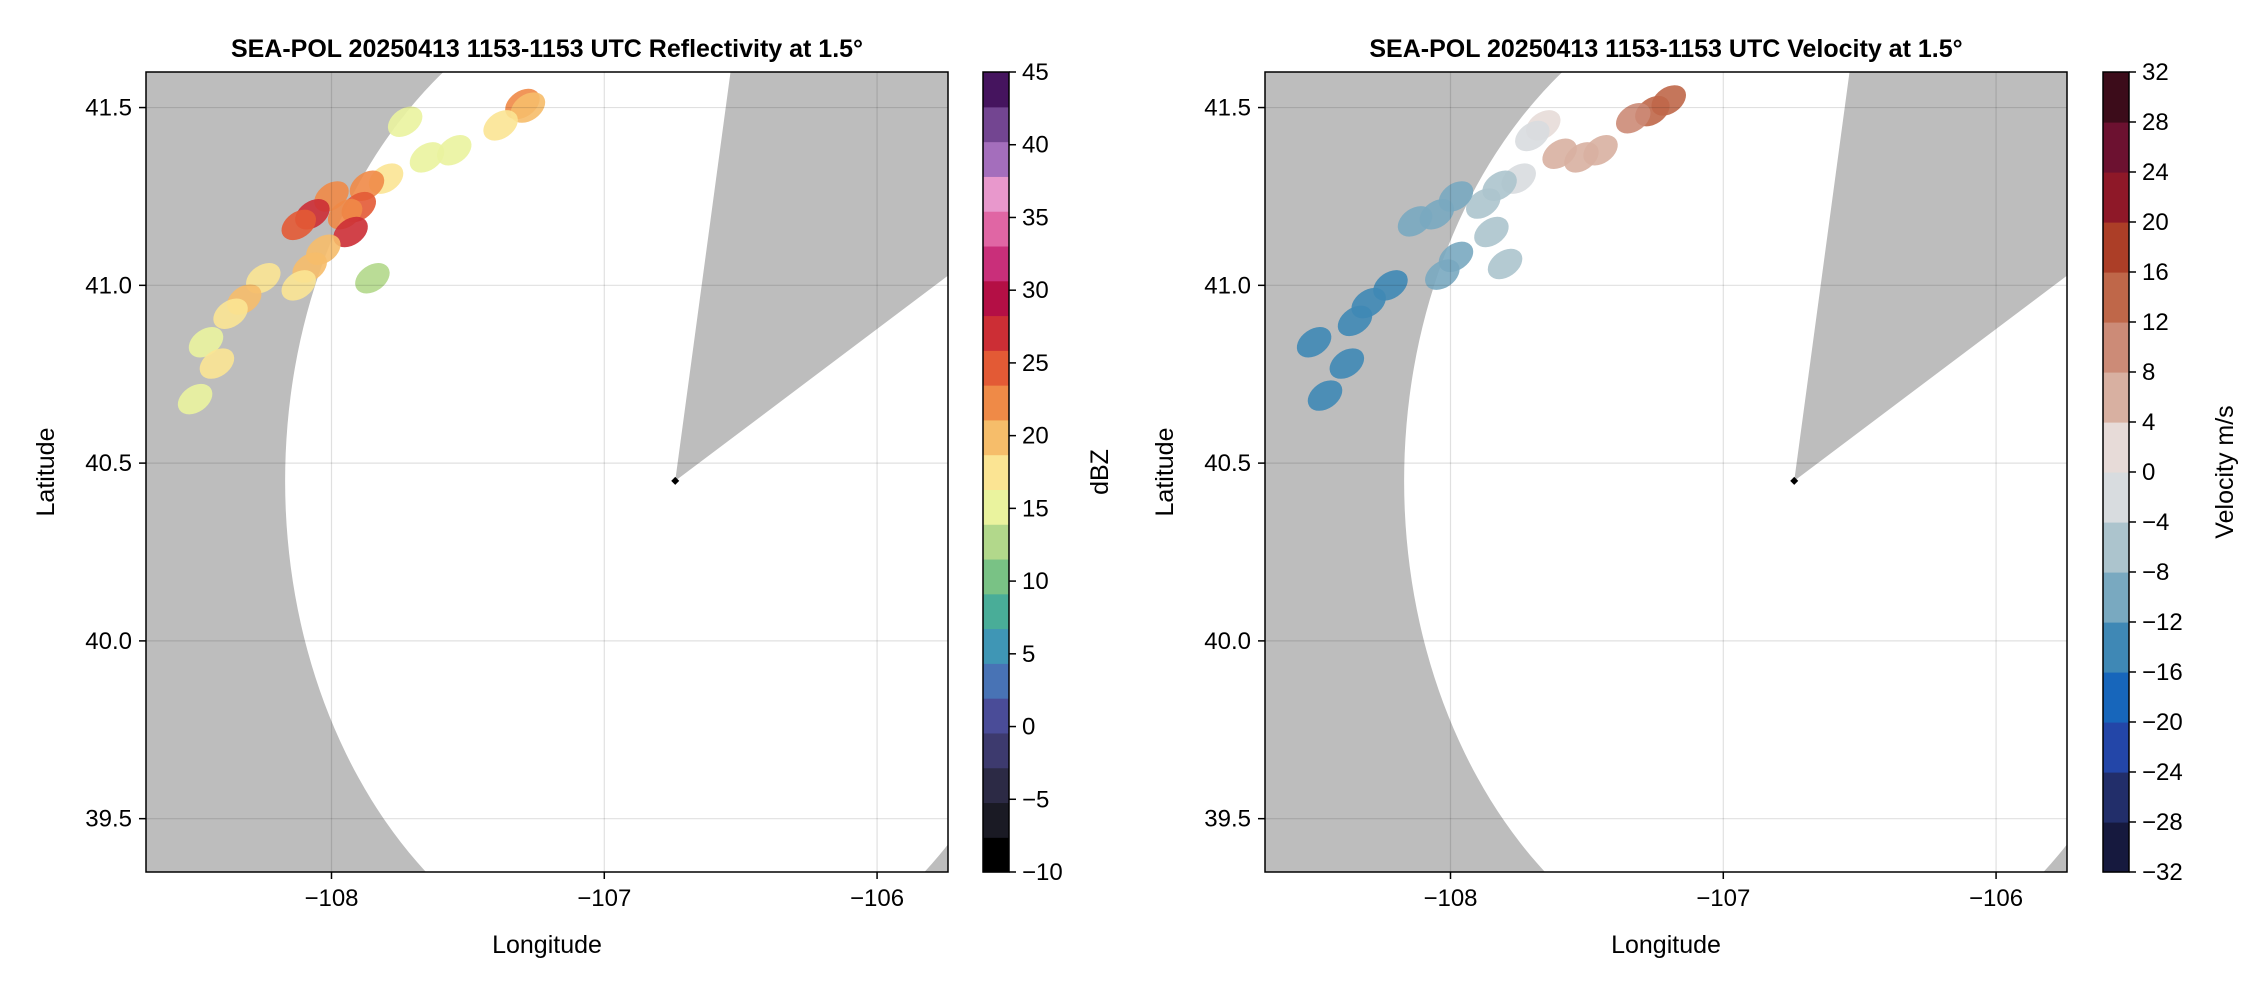  What do you see at coordinates (1100, 472) in the screenshot?
I see `reflectivity-colorbar-label: dBZ` at bounding box center [1100, 472].